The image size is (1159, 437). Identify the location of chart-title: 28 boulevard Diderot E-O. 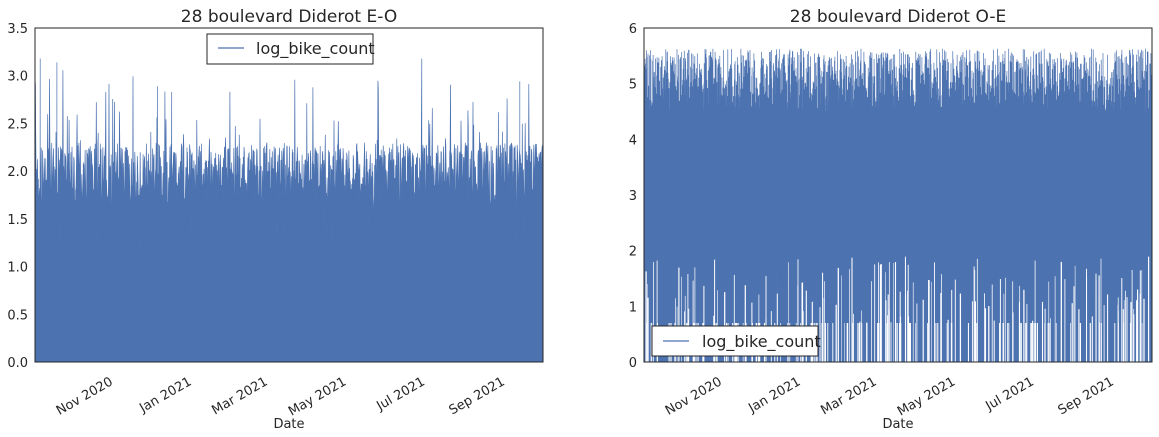
(289, 17).